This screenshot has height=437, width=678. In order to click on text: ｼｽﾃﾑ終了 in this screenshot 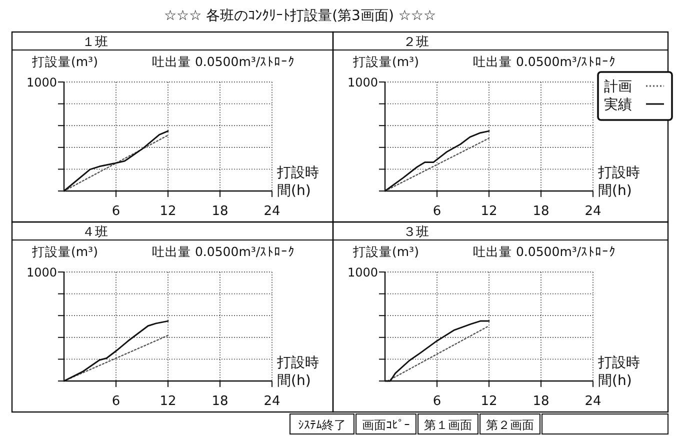, I will do `click(322, 425)`.